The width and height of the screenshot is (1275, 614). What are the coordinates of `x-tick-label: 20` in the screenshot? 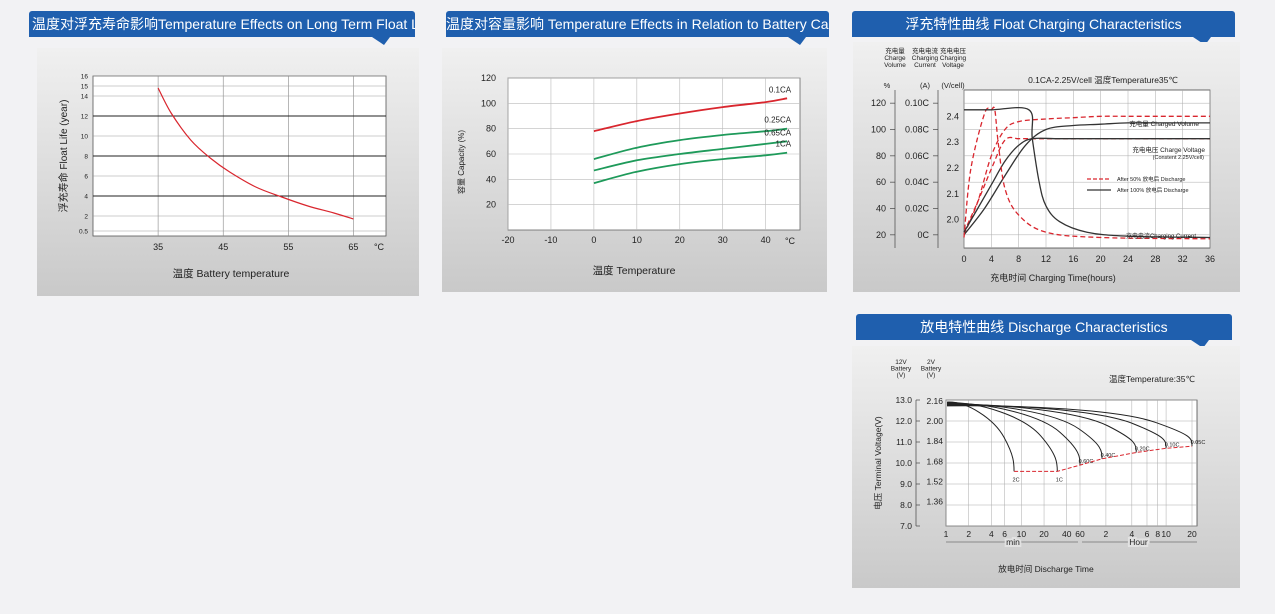 It's located at (1101, 259).